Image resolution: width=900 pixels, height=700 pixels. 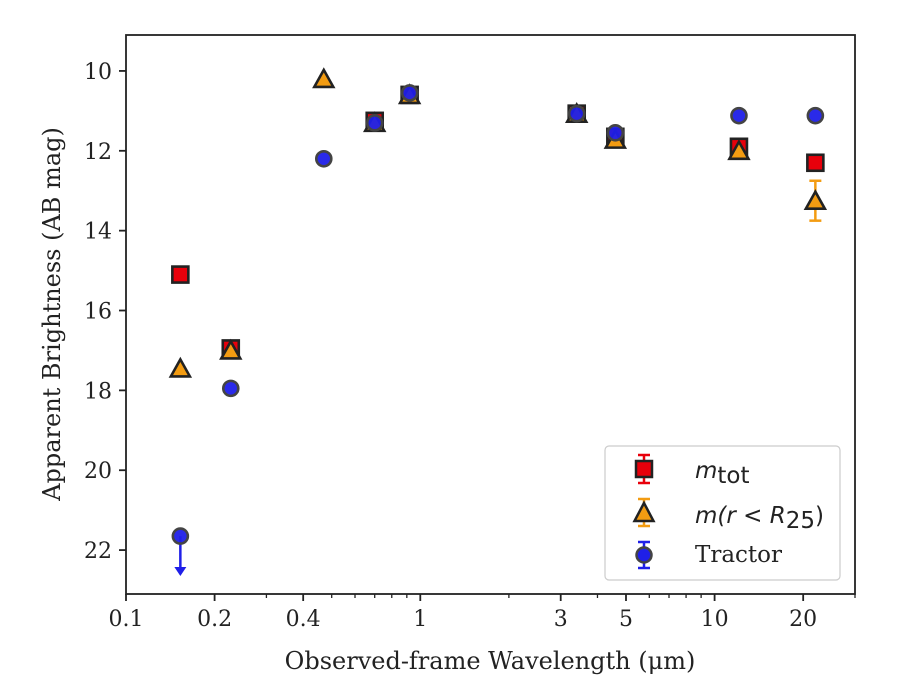 What do you see at coordinates (759, 518) in the screenshot?
I see `legend-label-m-r-r25: m(r < R25)` at bounding box center [759, 518].